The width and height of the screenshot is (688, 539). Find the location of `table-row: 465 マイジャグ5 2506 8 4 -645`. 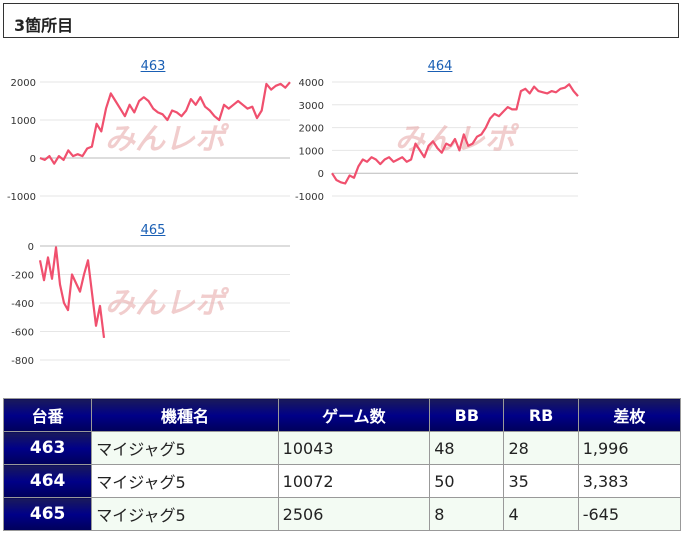

table-row: 465 マイジャグ5 2506 8 4 -645 is located at coordinates (342, 514).